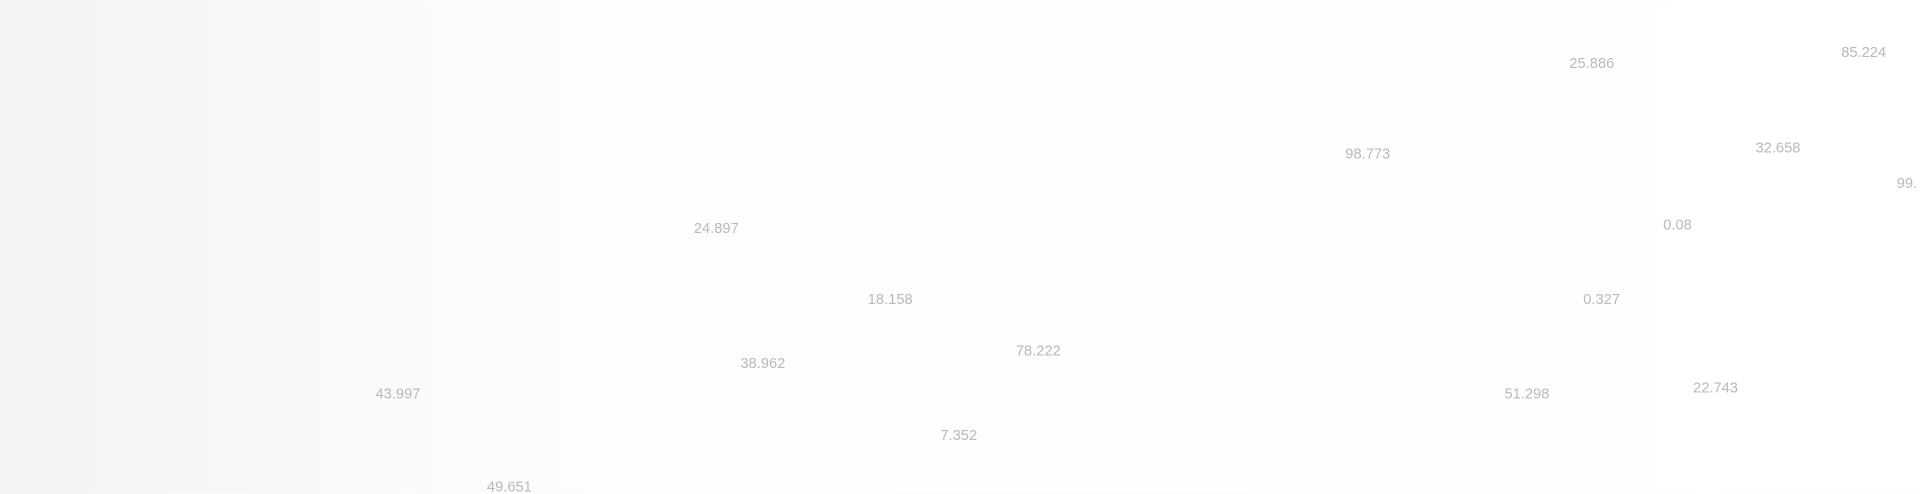  I want to click on price-label: 78.222, so click(1038, 352).